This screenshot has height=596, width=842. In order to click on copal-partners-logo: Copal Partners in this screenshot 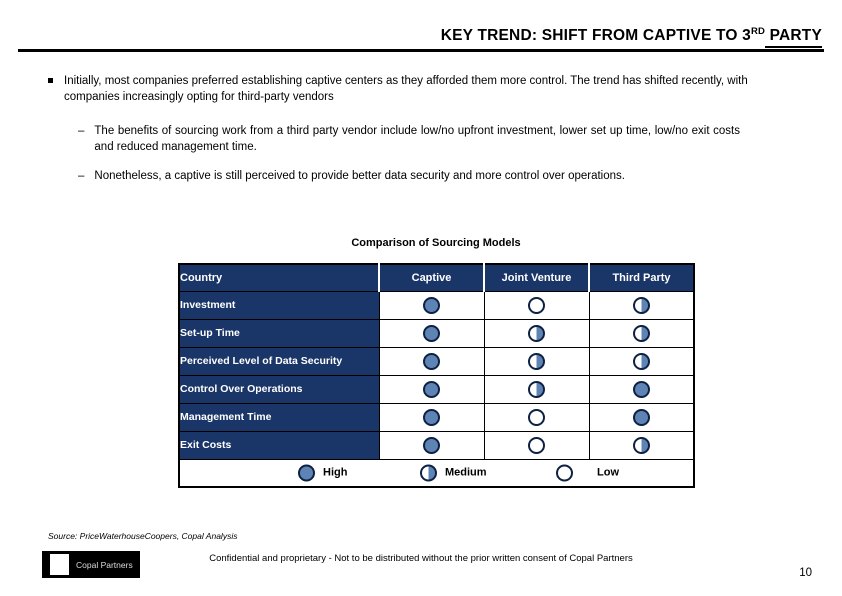, I will do `click(91, 564)`.